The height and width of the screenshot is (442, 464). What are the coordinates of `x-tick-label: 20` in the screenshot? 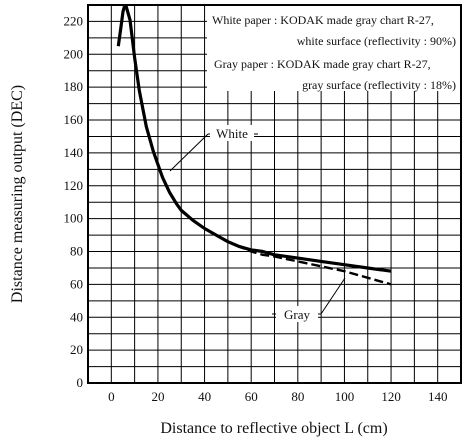 It's located at (157, 396).